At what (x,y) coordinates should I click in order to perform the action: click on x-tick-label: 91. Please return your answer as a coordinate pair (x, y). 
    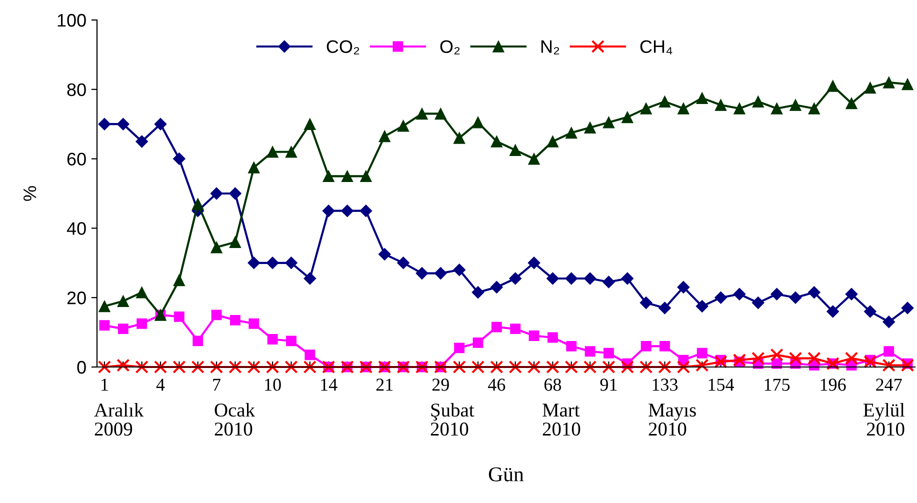
    Looking at the image, I should click on (608, 384).